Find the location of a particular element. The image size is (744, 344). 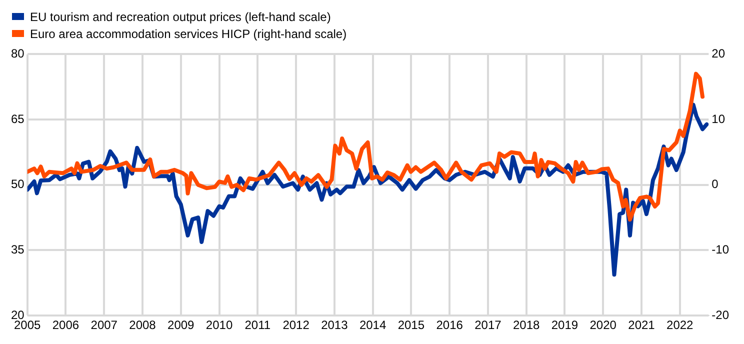

x-tick-label: 2012 is located at coordinates (296, 325).